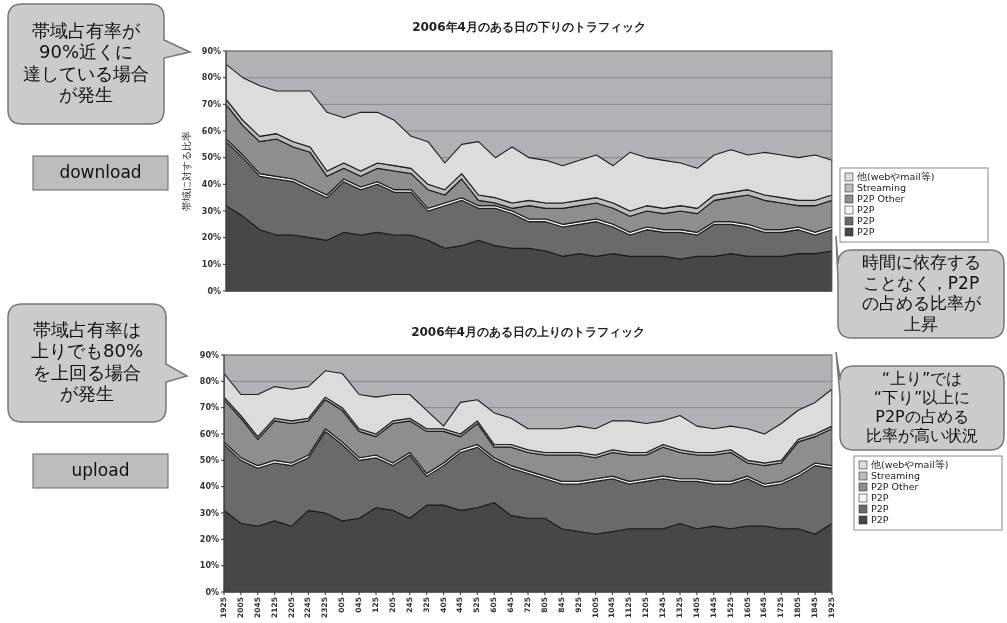  Describe the element at coordinates (87, 361) in the screenshot. I see `text: 帯域占有率は上りでも80%を上回る場合が発生` at that location.